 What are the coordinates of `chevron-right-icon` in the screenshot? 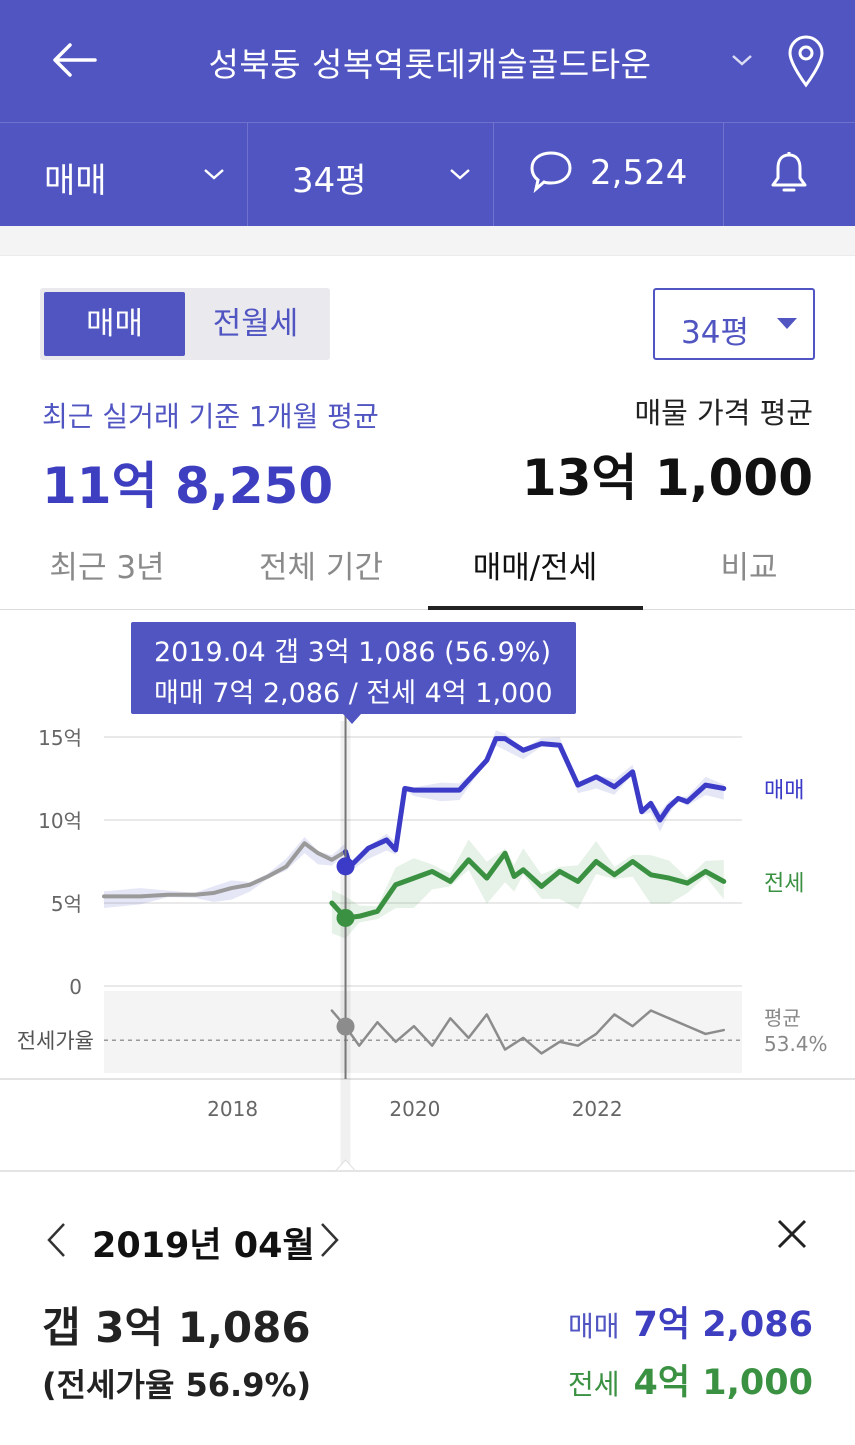 It's located at (330, 1240).